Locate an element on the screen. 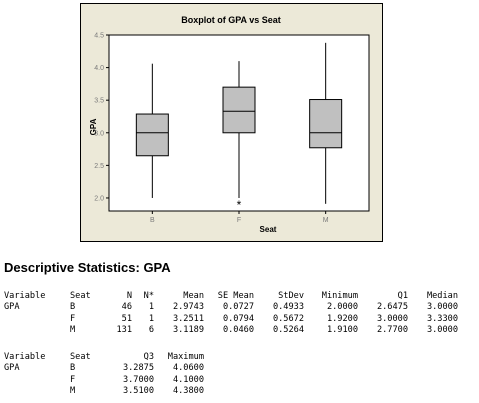 The image size is (479, 403). table-row: F 51 1 3.2511 0.0794 0.5672 1.9200 3.0000 3.3300 is located at coordinates (231, 319).